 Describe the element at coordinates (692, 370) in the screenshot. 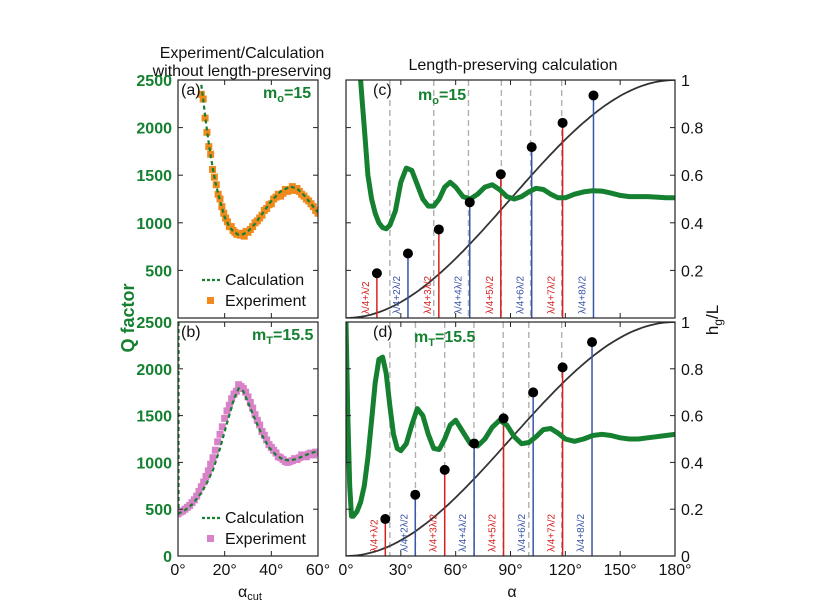

I see `y-tick-label-right: 0.8` at that location.